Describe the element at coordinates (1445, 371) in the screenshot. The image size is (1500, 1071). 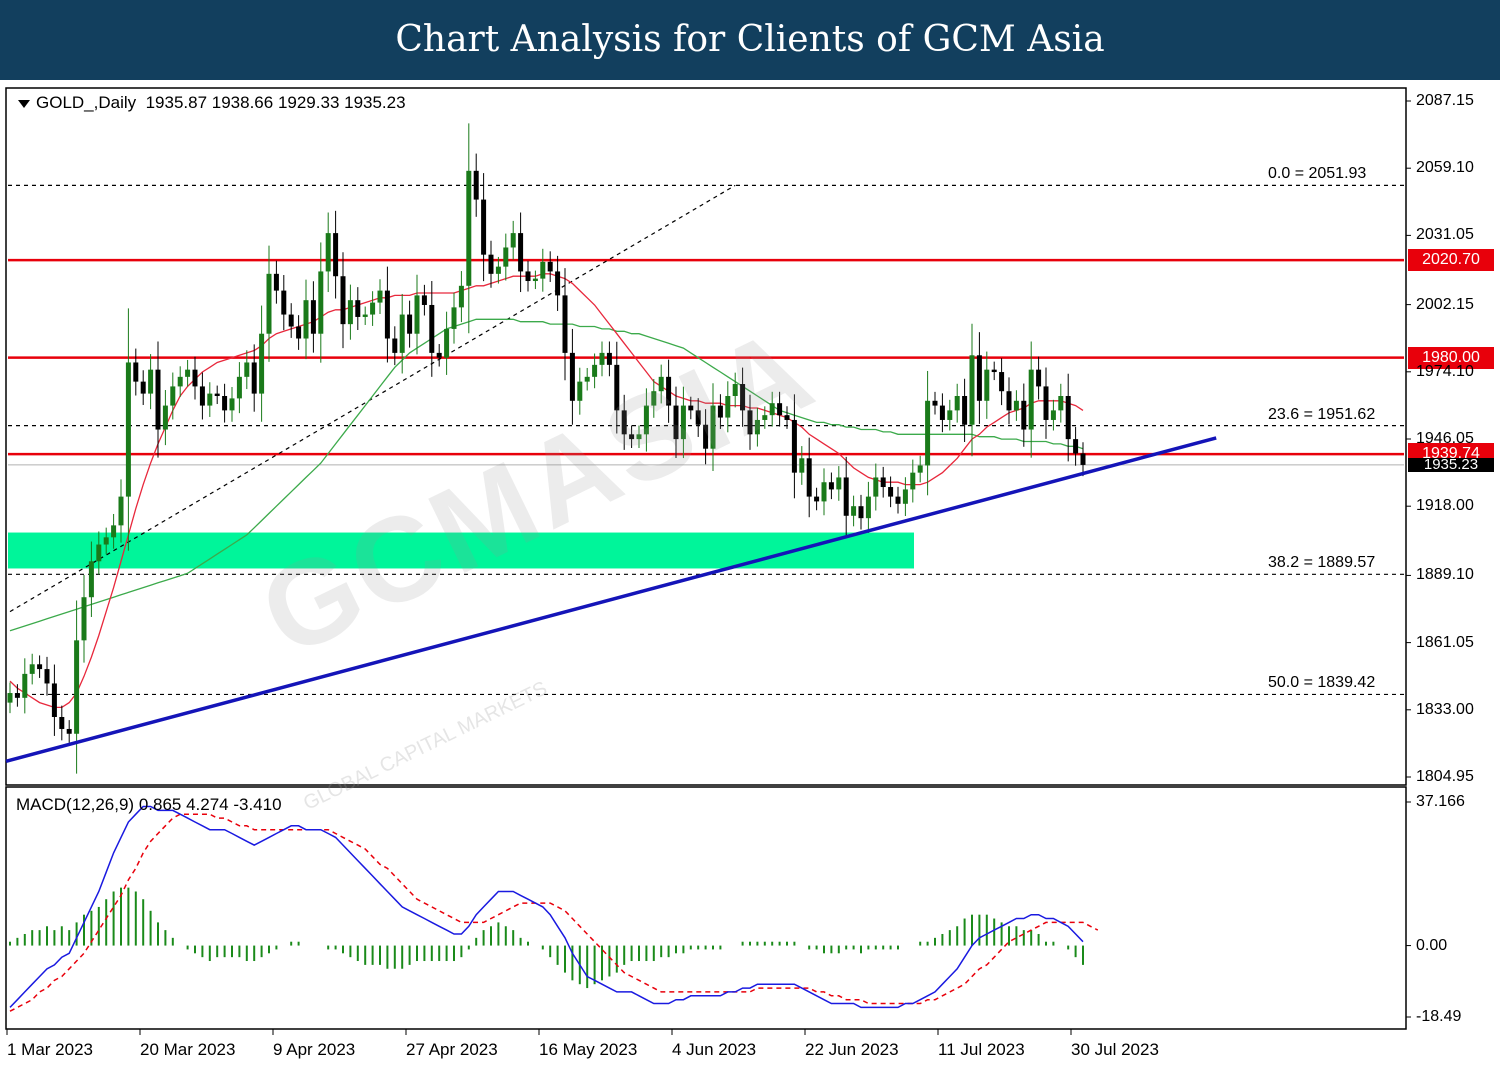
I see `price-tick-label-4: 1974.10` at that location.